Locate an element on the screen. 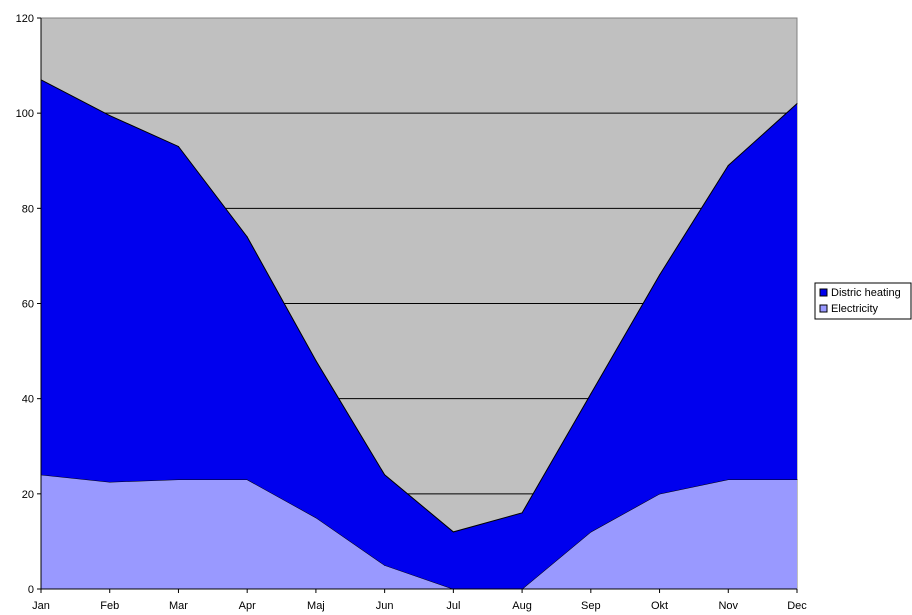 The image size is (912, 615). legend-swatch-distric-heating is located at coordinates (823, 292).